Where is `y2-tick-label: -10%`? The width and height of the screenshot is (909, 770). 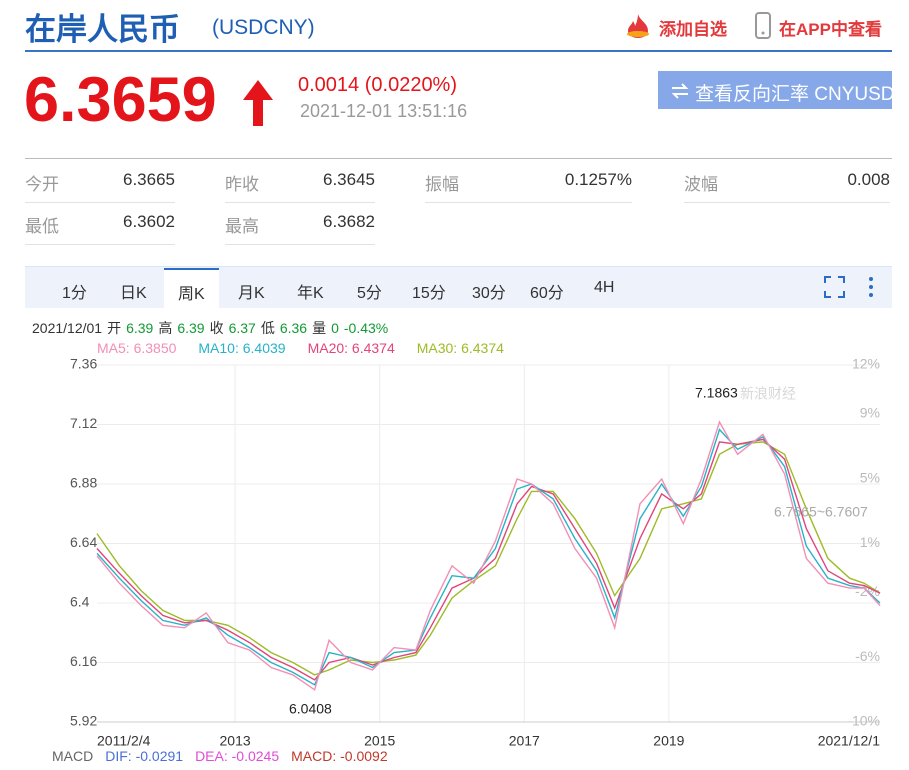
y2-tick-label: -10% is located at coordinates (863, 721).